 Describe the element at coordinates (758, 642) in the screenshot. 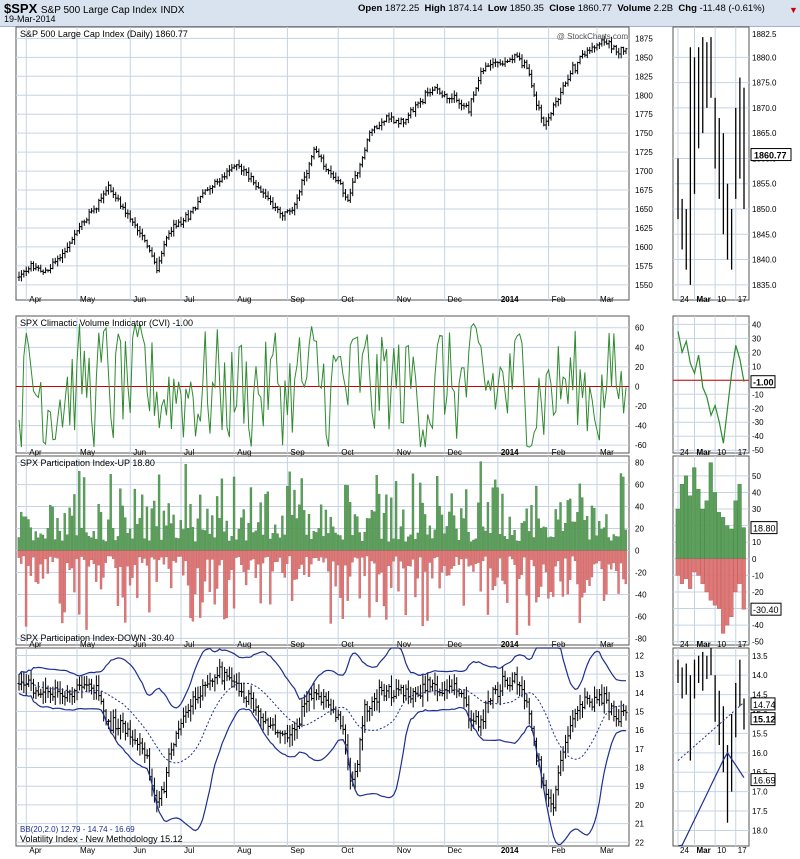

I see `inset-pi-axis-tick-label: -50` at that location.